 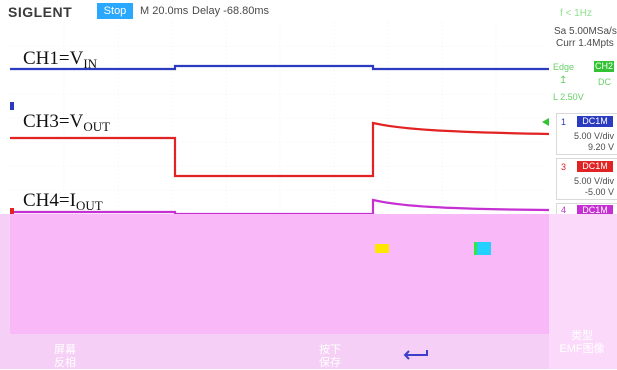 What do you see at coordinates (164, 11) in the screenshot?
I see `timebase-readout: M 20.0ms` at bounding box center [164, 11].